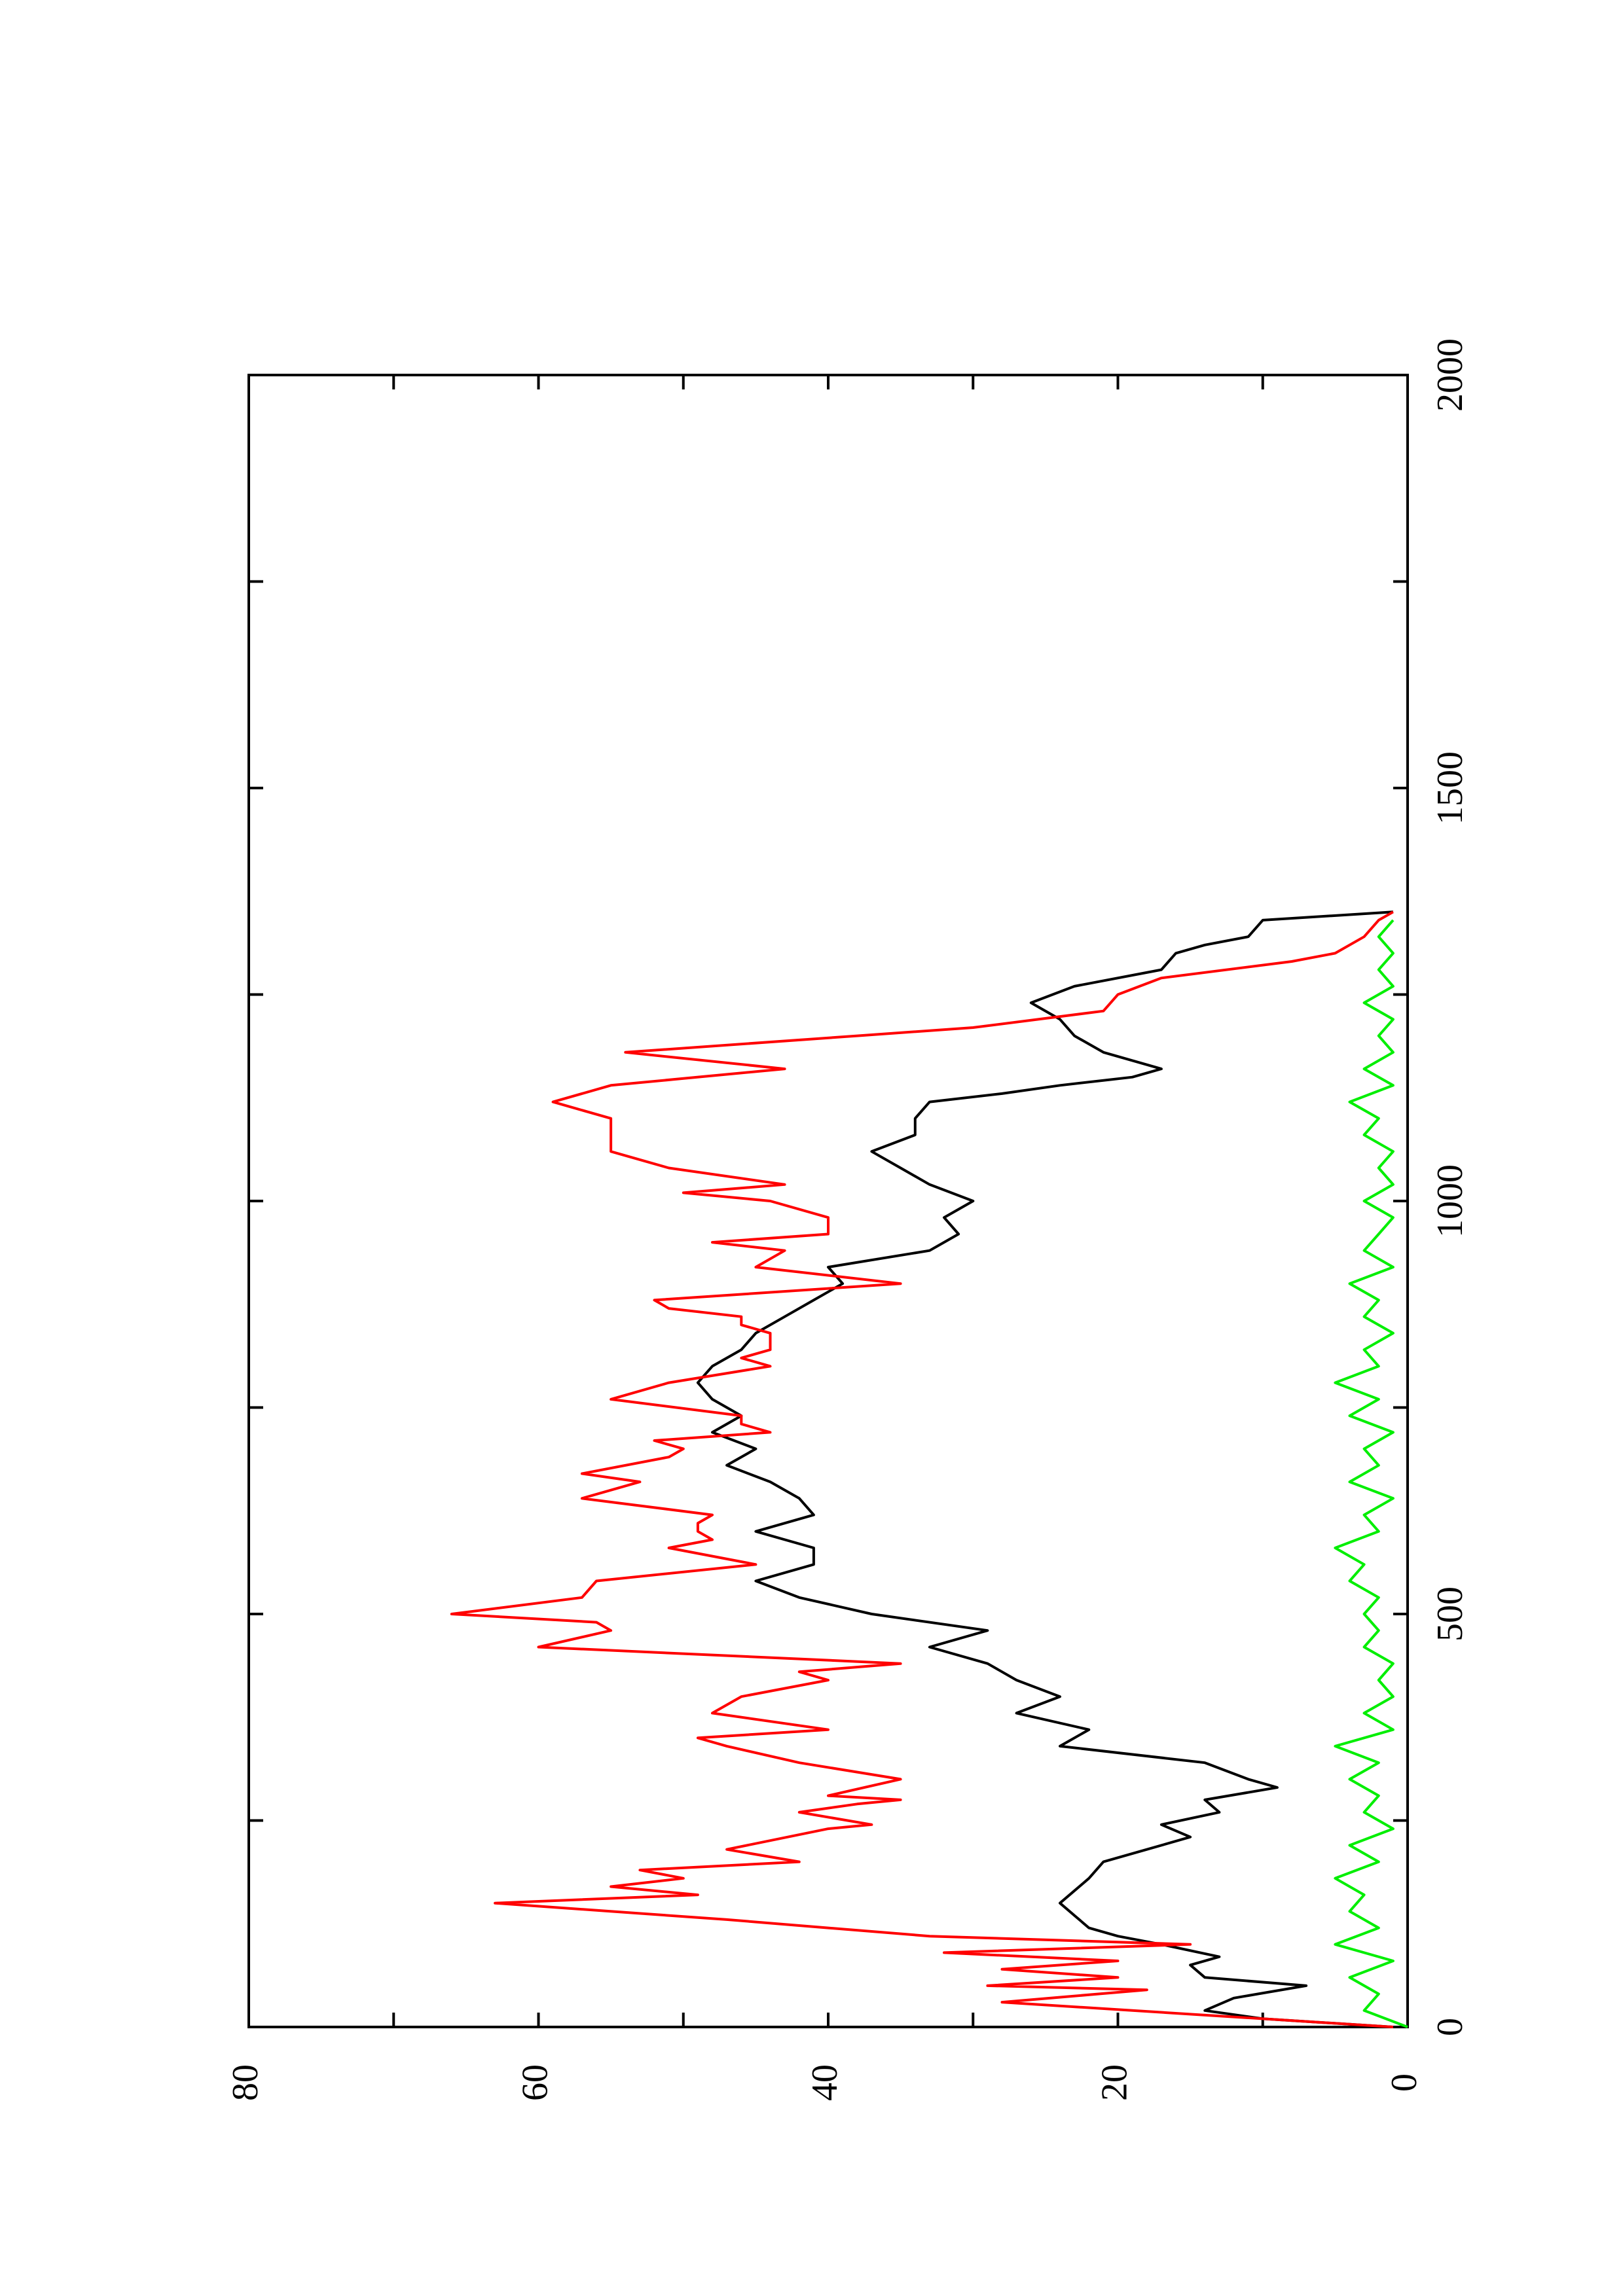 The height and width of the screenshot is (2296, 1623). I want to click on x-tick-label: 1500, so click(1450, 788).